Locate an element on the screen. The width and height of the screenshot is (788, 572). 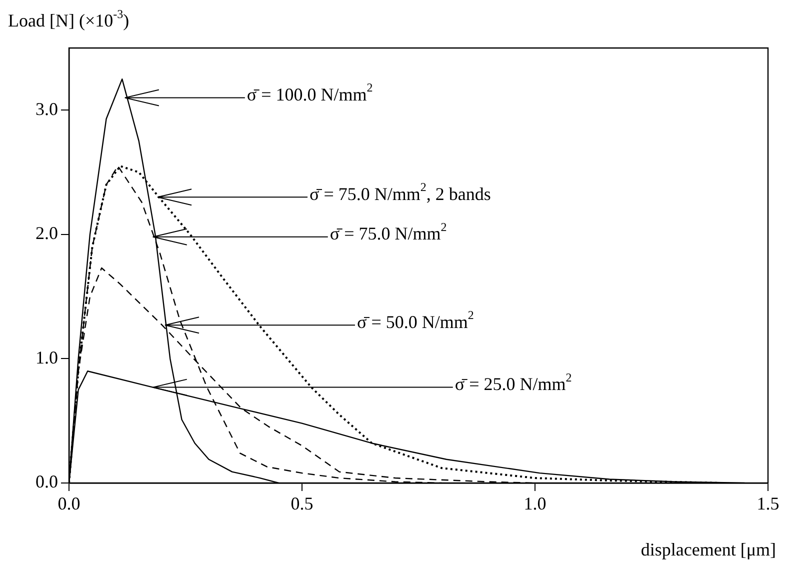
y-tick-label: 1.0 is located at coordinates (47, 357).